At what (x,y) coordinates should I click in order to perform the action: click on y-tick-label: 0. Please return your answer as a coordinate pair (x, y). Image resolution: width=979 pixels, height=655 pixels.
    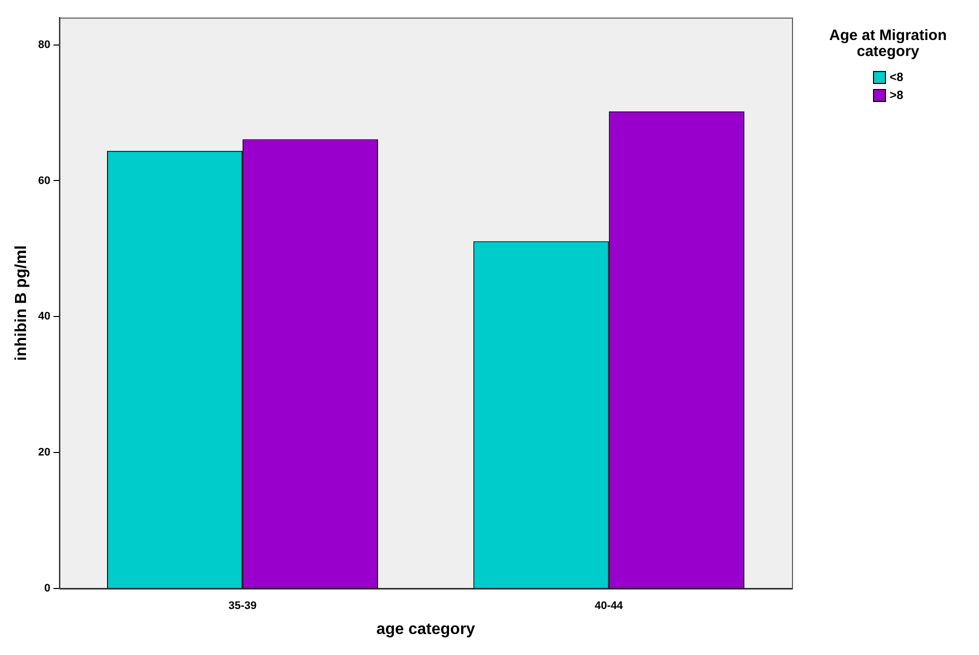
    Looking at the image, I should click on (47, 588).